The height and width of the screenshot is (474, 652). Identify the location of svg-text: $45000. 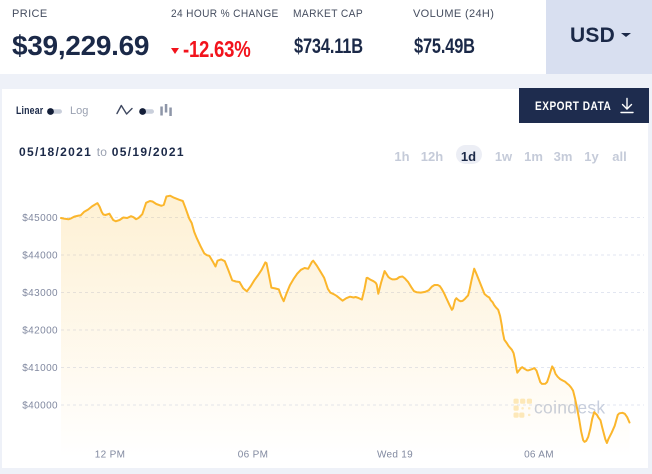
(40, 218).